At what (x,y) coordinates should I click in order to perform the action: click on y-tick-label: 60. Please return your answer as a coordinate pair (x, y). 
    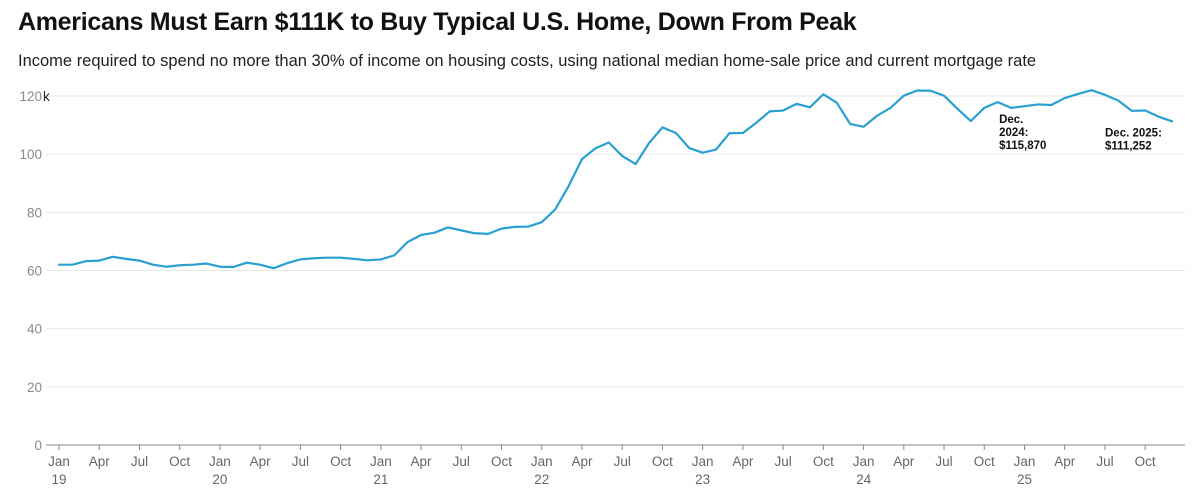
    Looking at the image, I should click on (34, 271).